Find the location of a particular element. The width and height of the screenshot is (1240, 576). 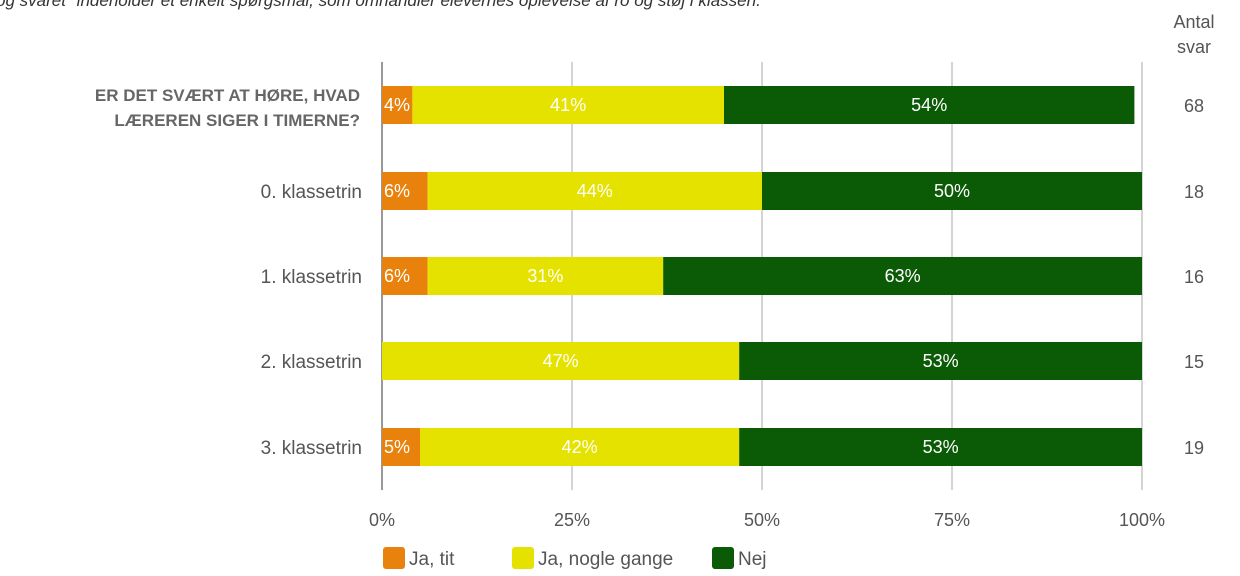

response-count: 68 is located at coordinates (1194, 106).